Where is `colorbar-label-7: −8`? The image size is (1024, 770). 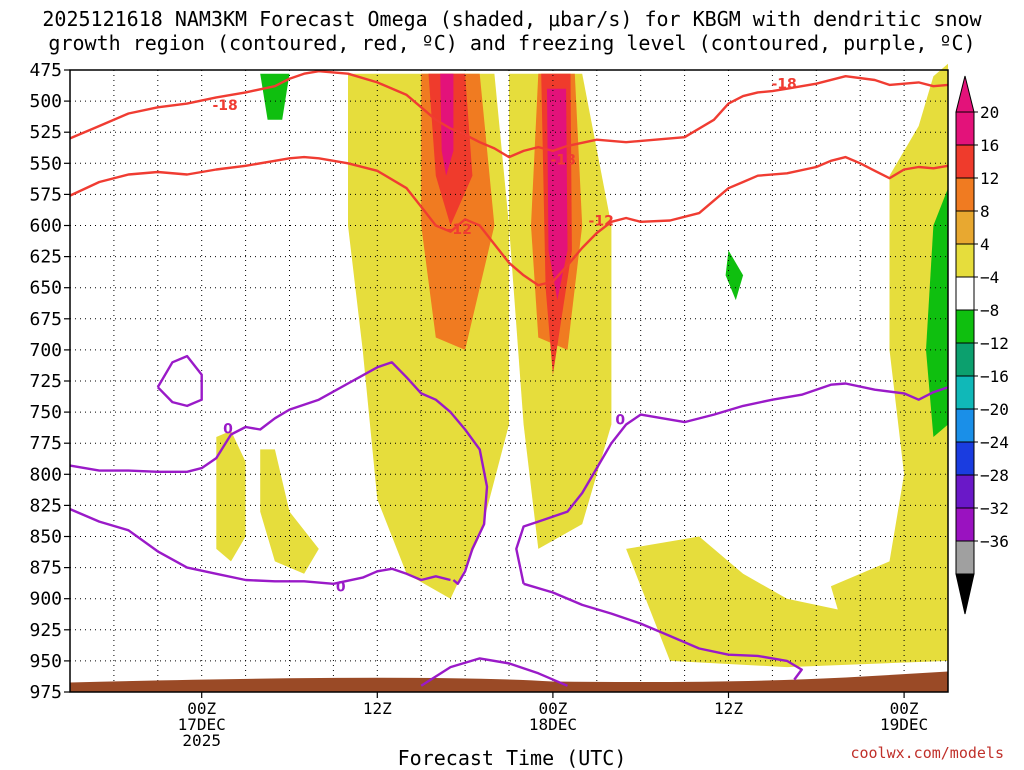 colorbar-label-7: −8 is located at coordinates (989, 310).